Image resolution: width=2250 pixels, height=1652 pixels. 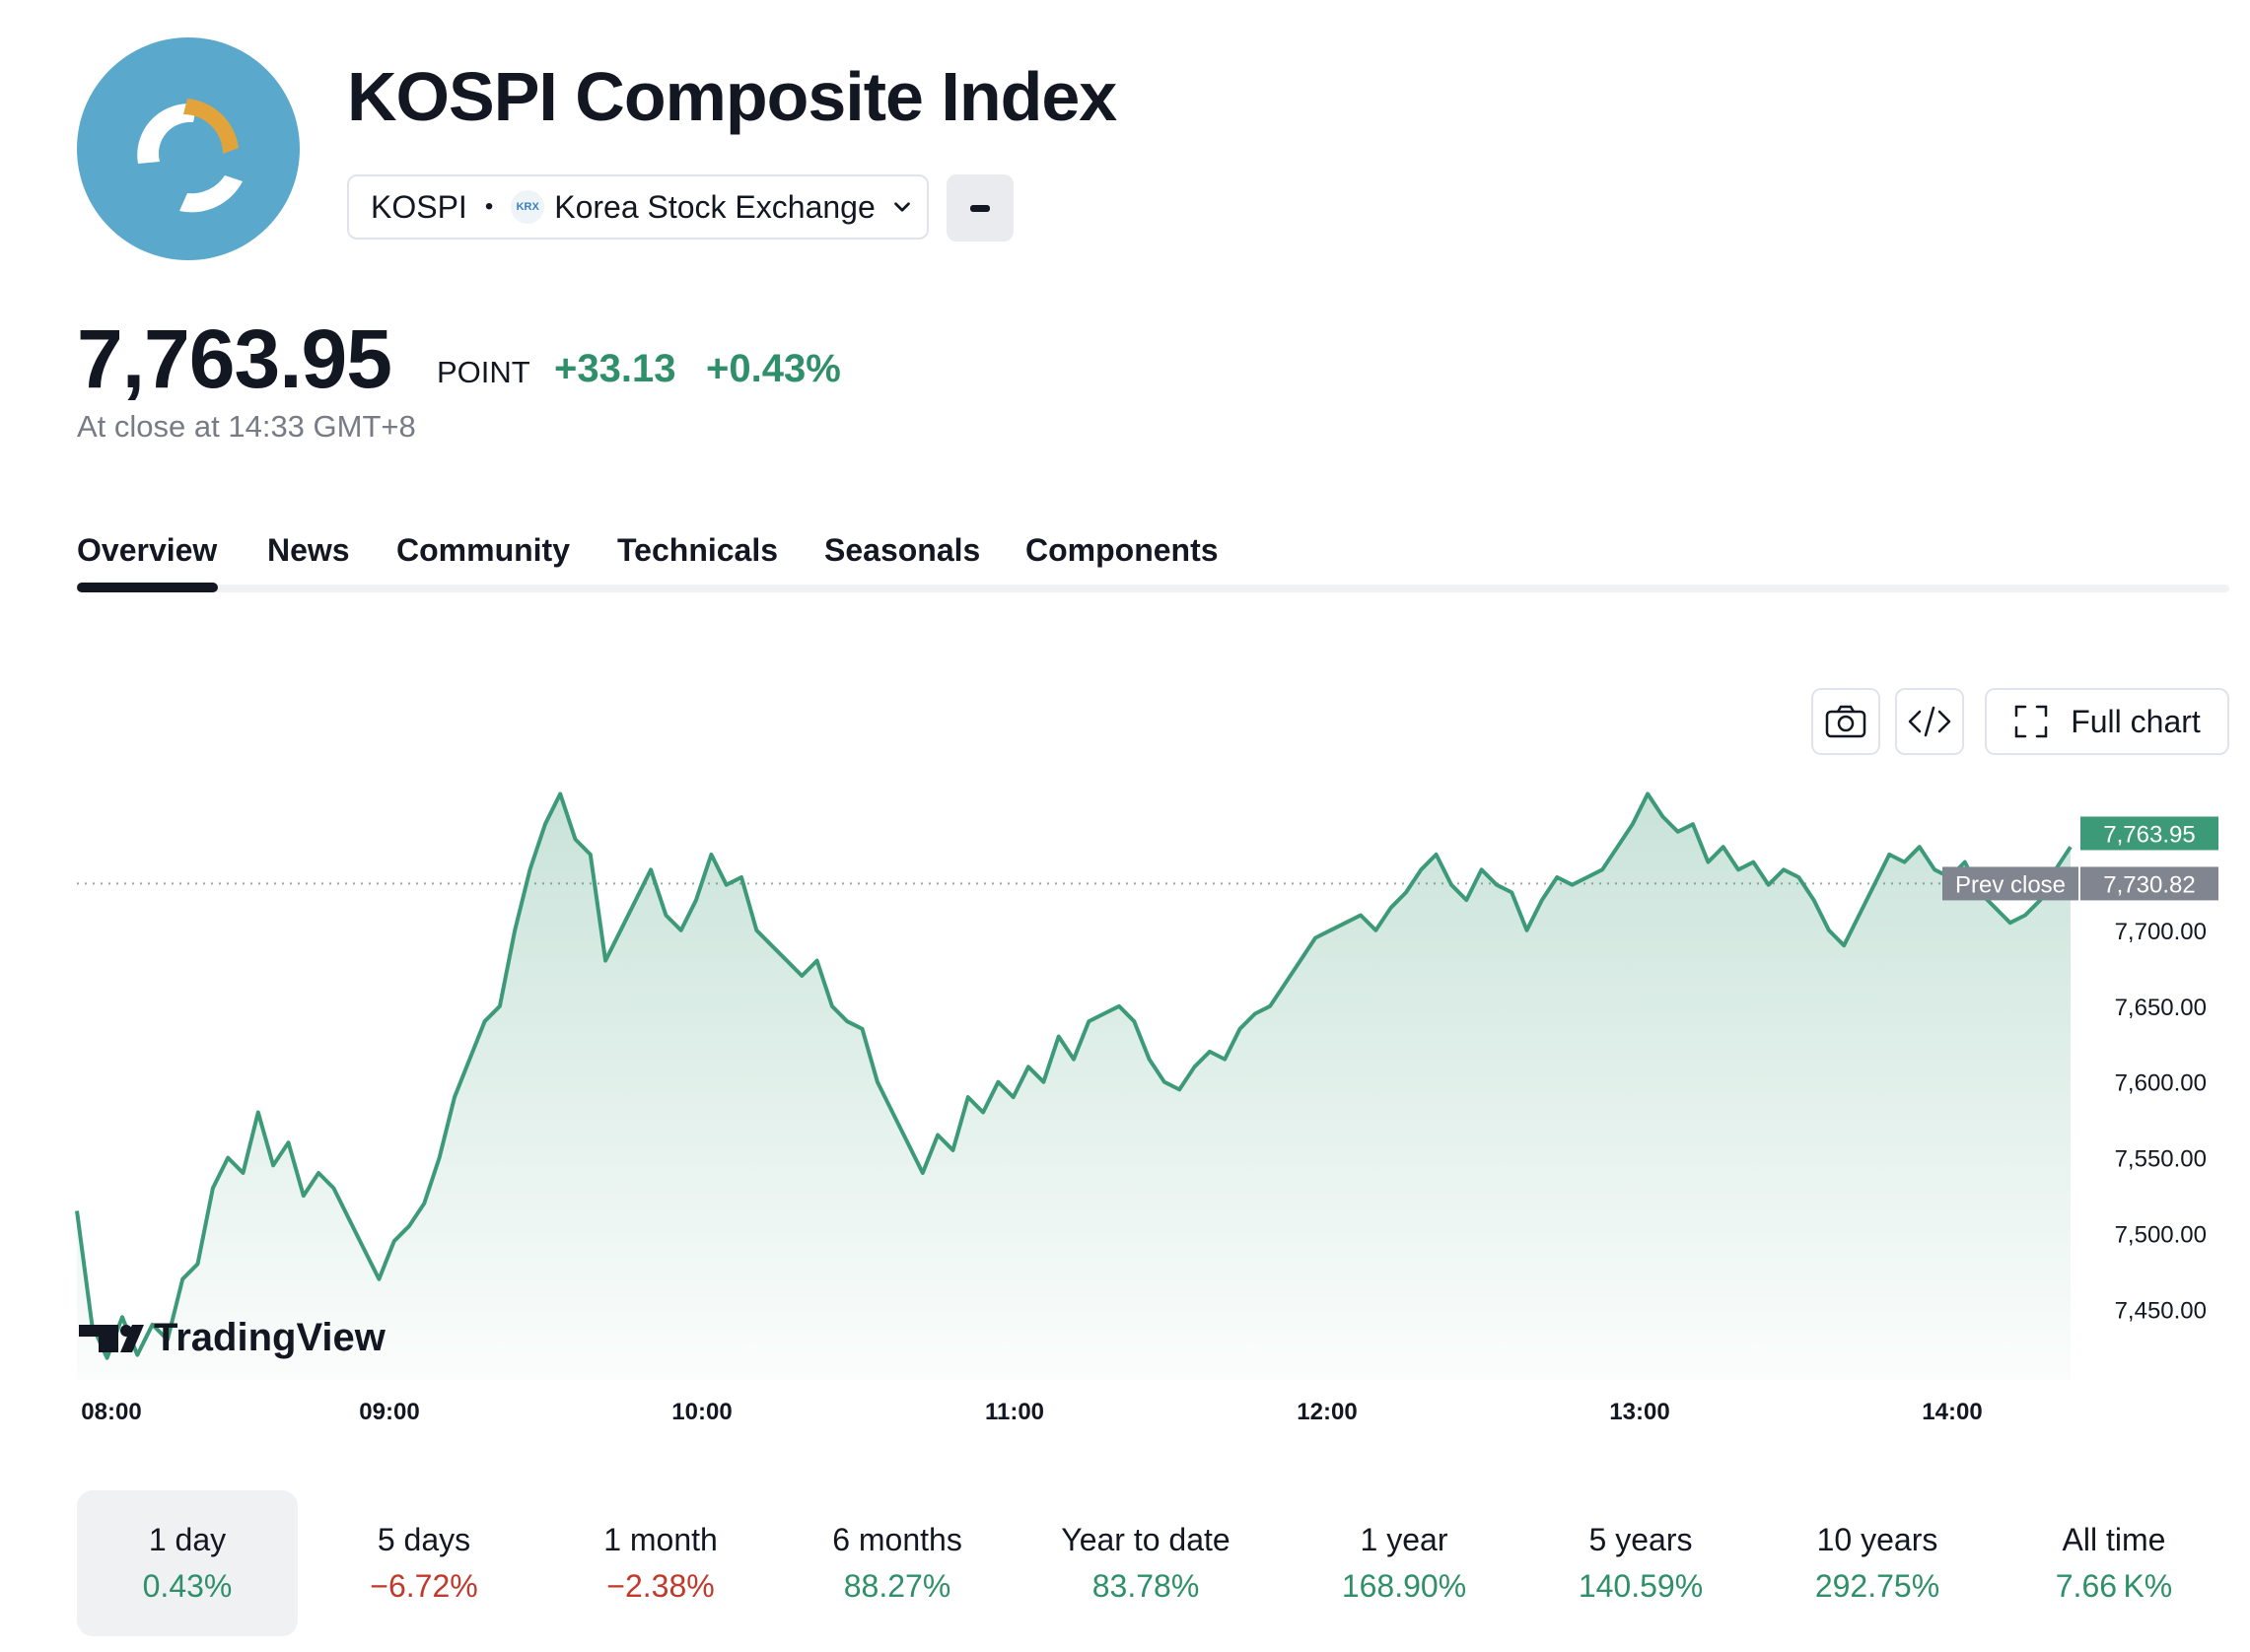 I want to click on period-button: 5 years 140.59%, so click(x=1640, y=1563).